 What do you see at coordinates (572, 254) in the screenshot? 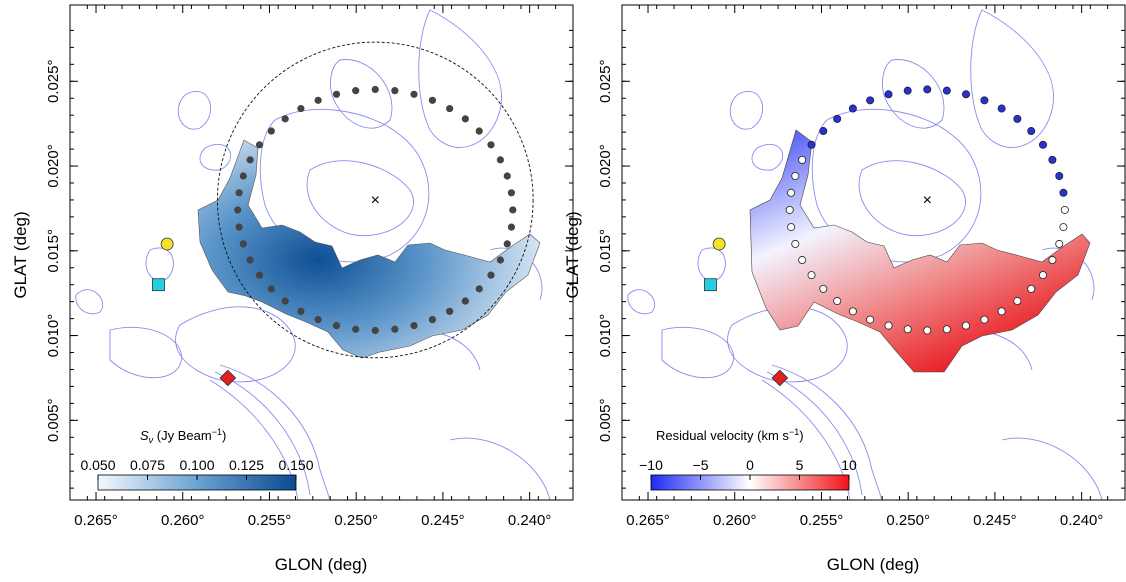
I see `y-axis-label: GLAT (deg)` at bounding box center [572, 254].